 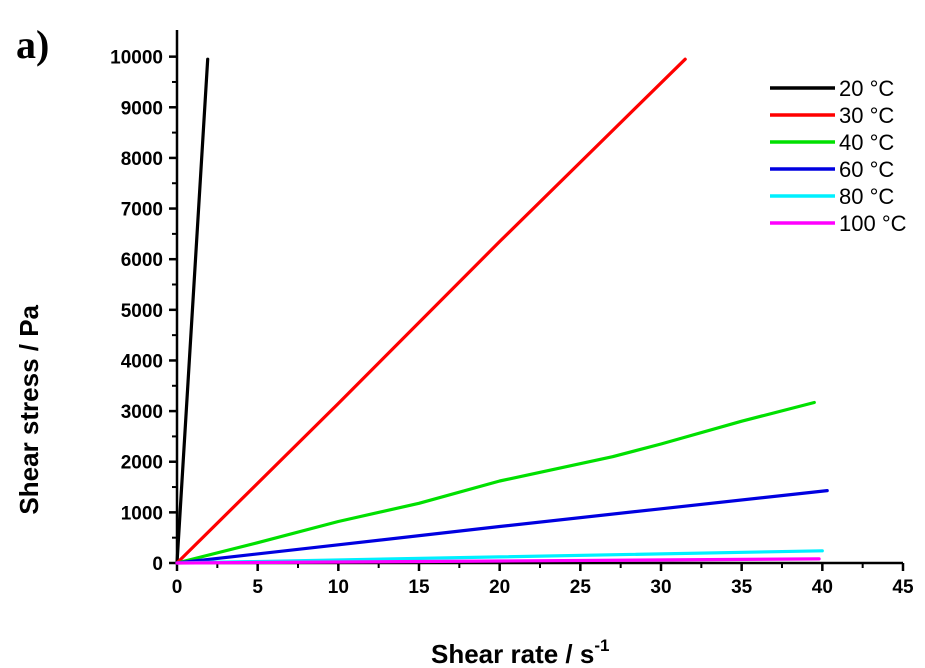 What do you see at coordinates (142, 513) in the screenshot?
I see `y-tick-label: 1000` at bounding box center [142, 513].